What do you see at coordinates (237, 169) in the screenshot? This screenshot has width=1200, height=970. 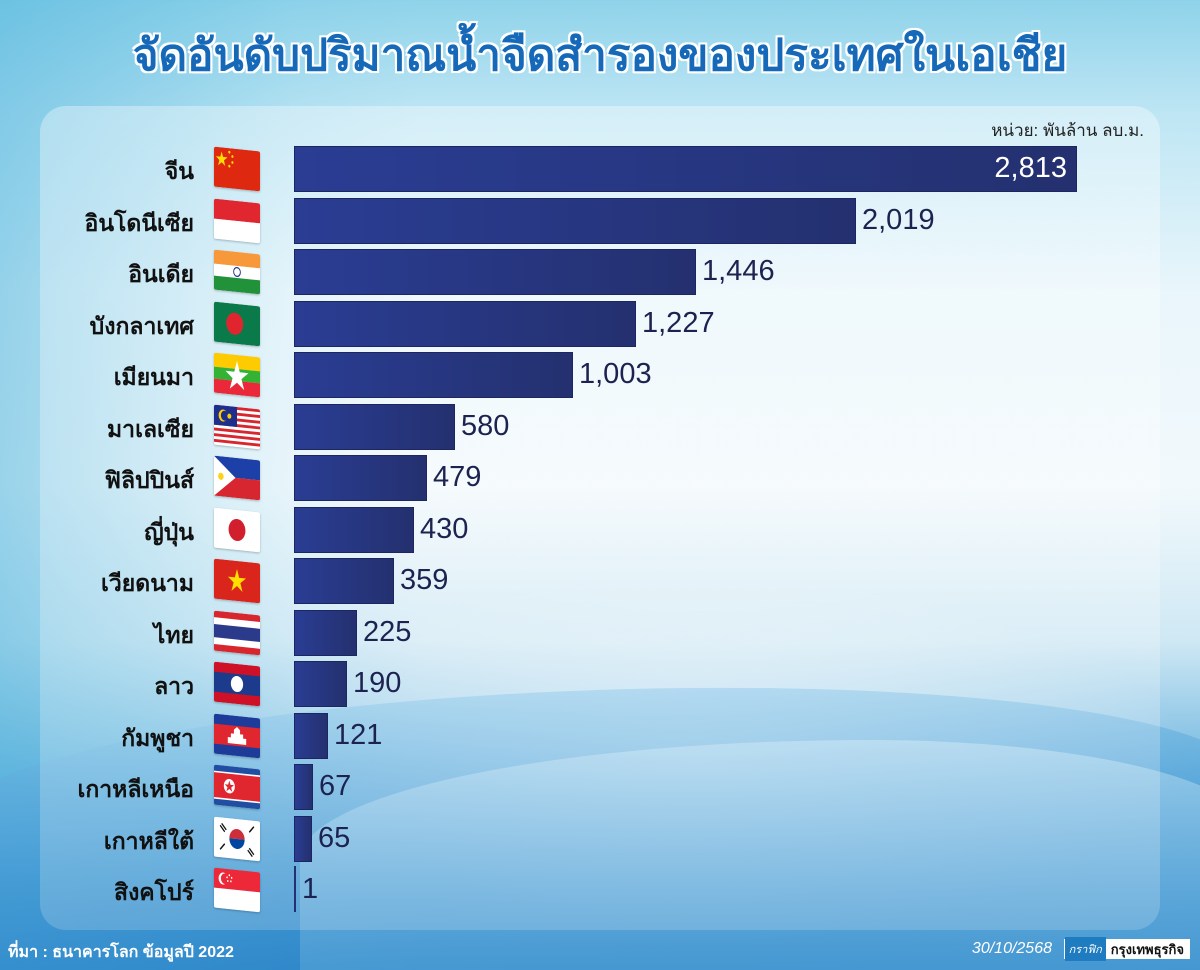 I see `china-flag-icon` at bounding box center [237, 169].